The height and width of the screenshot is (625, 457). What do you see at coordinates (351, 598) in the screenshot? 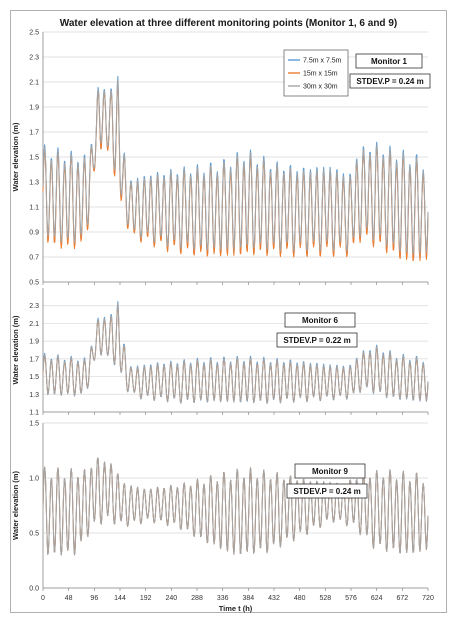
I see `x-tick-label: 576` at bounding box center [351, 598].